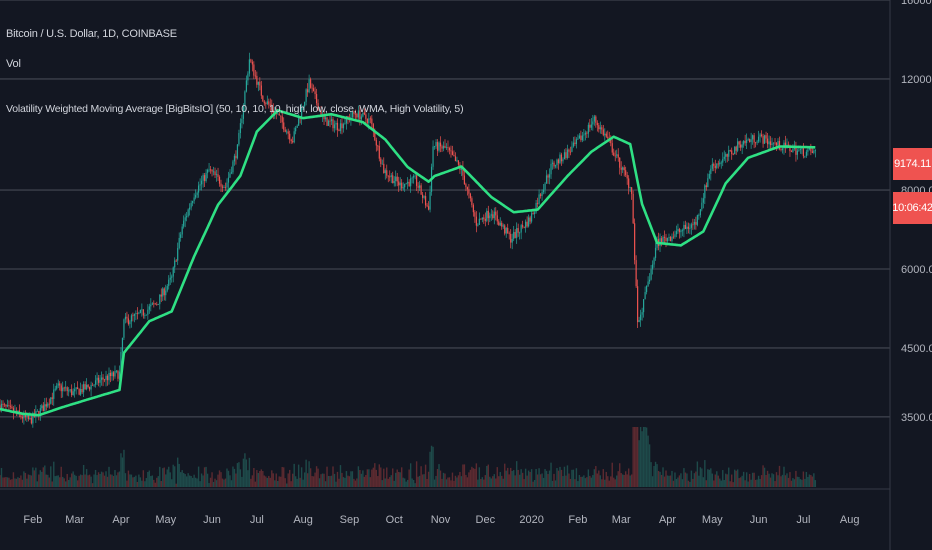 Image resolution: width=932 pixels, height=550 pixels. What do you see at coordinates (916, 349) in the screenshot?
I see `price-tick-label: 4500.00` at bounding box center [916, 349].